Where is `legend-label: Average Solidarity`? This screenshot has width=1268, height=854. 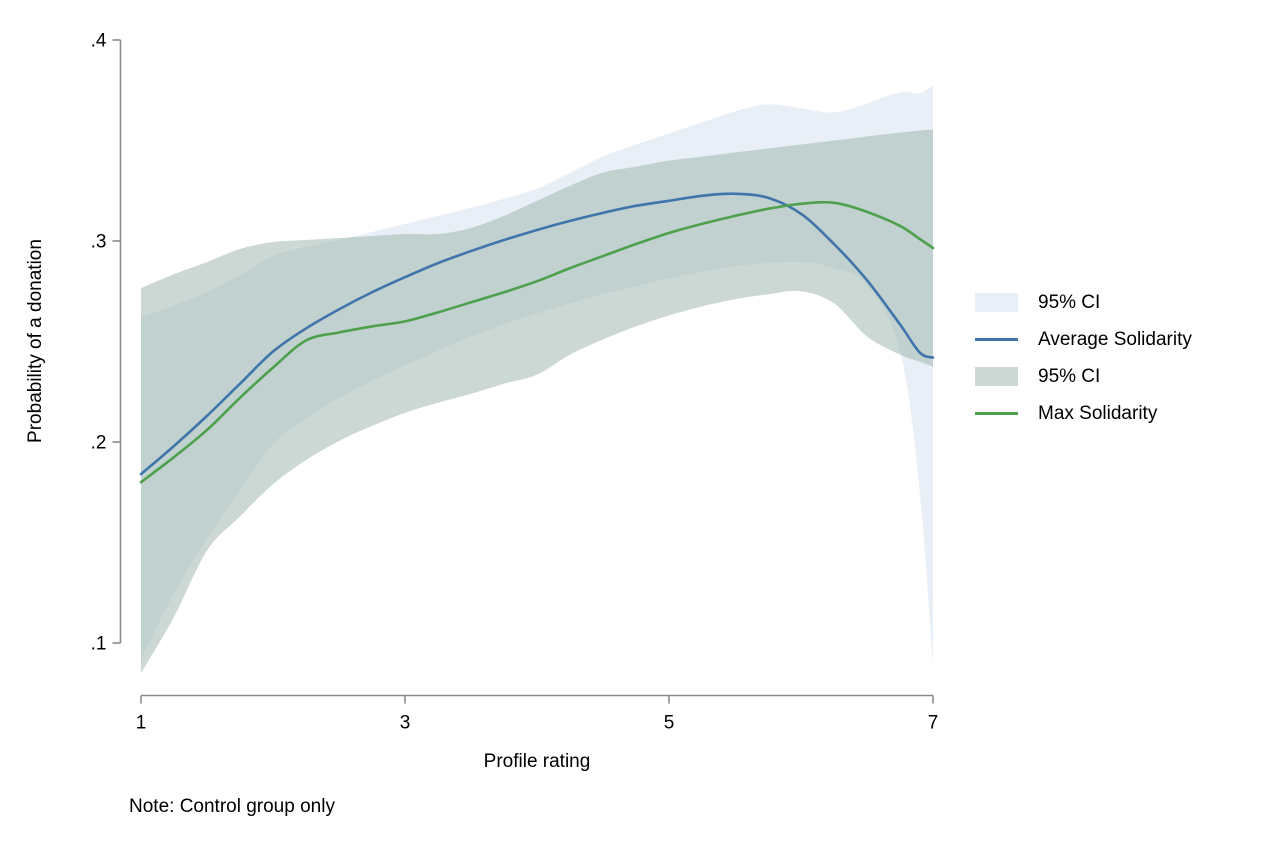
legend-label: Average Solidarity is located at coordinates (1115, 339).